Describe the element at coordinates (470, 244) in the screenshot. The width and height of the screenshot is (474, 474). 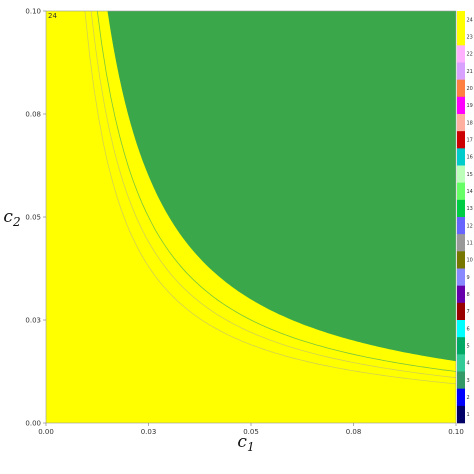
I see `colorbar-label: 11` at that location.